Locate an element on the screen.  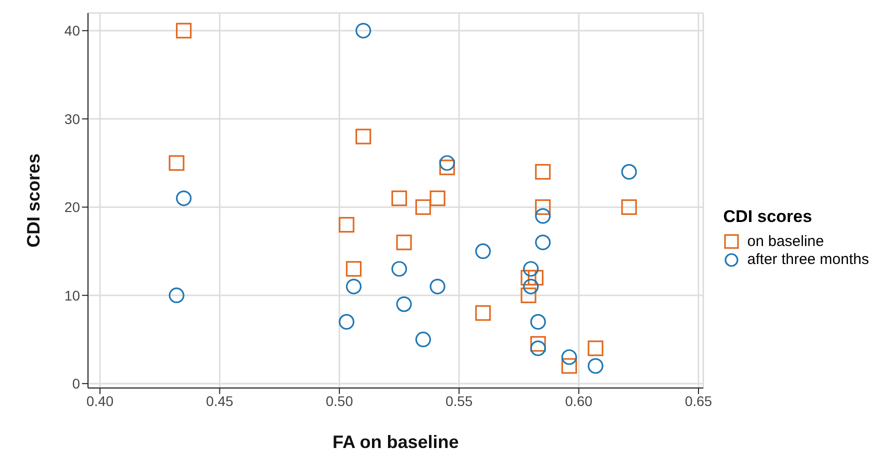
legend-label: on baseline is located at coordinates (785, 242).